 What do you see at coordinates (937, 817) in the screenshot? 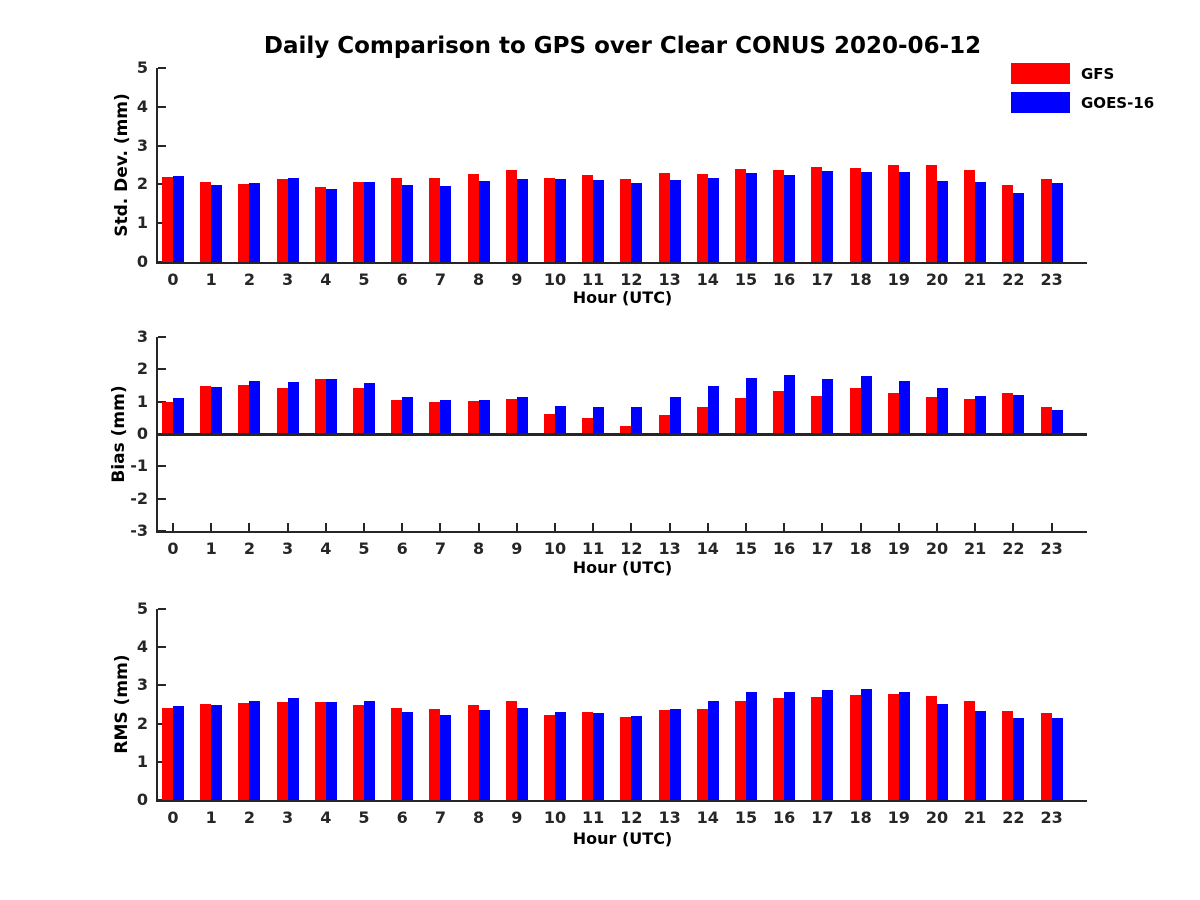
I see `x-tick-label: 20` at bounding box center [937, 817].